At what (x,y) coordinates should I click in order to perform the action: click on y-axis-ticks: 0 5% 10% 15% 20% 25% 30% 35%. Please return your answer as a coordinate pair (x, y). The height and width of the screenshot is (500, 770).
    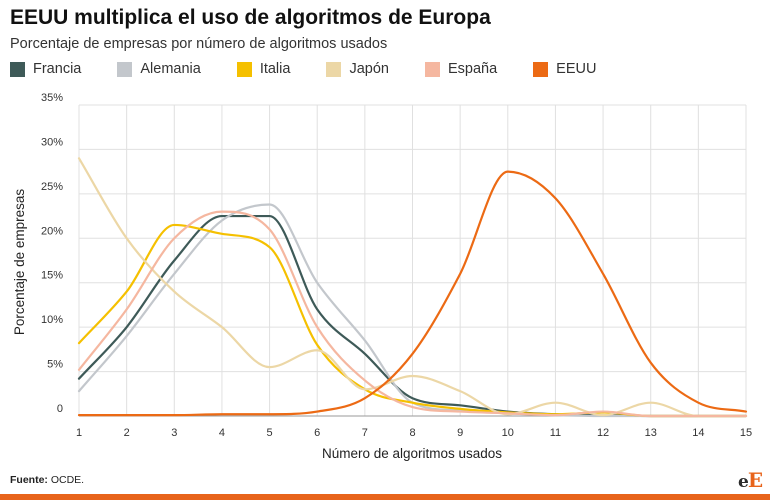
    Looking at the image, I should click on (52, 253).